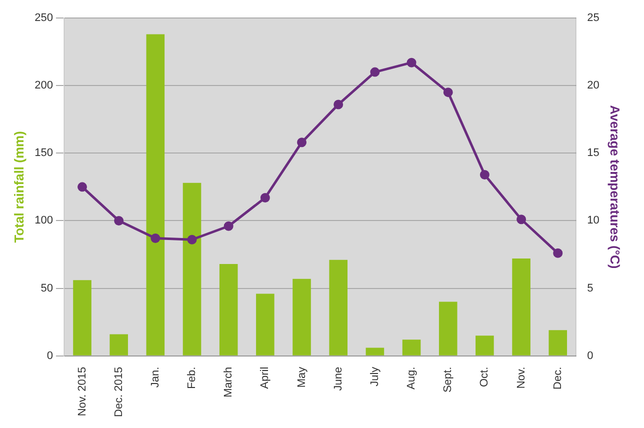 The image size is (644, 428). I want to click on y-tick-label: 250, so click(43, 18).